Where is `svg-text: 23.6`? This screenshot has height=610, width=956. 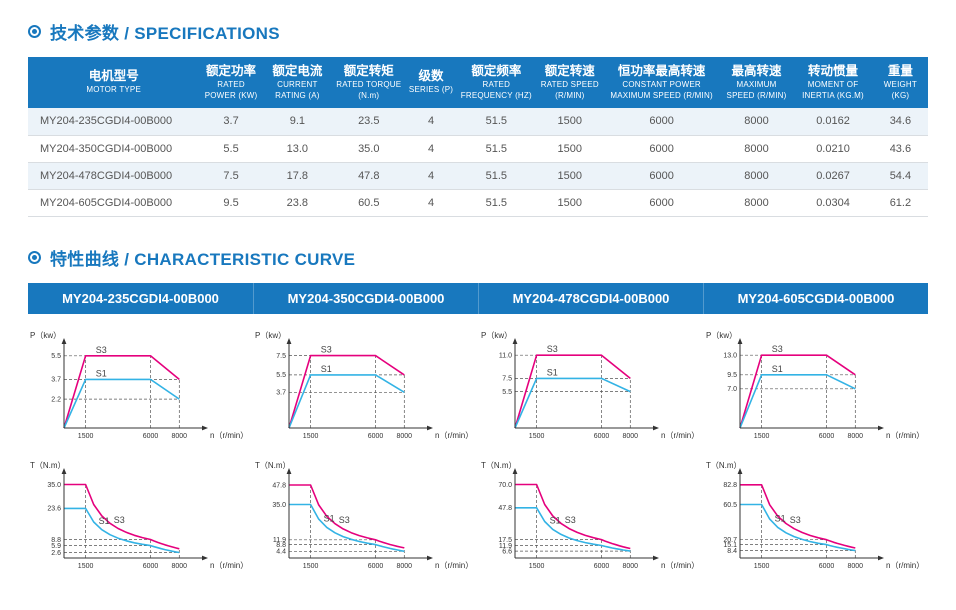
svg-text: 23.6 is located at coordinates (54, 508).